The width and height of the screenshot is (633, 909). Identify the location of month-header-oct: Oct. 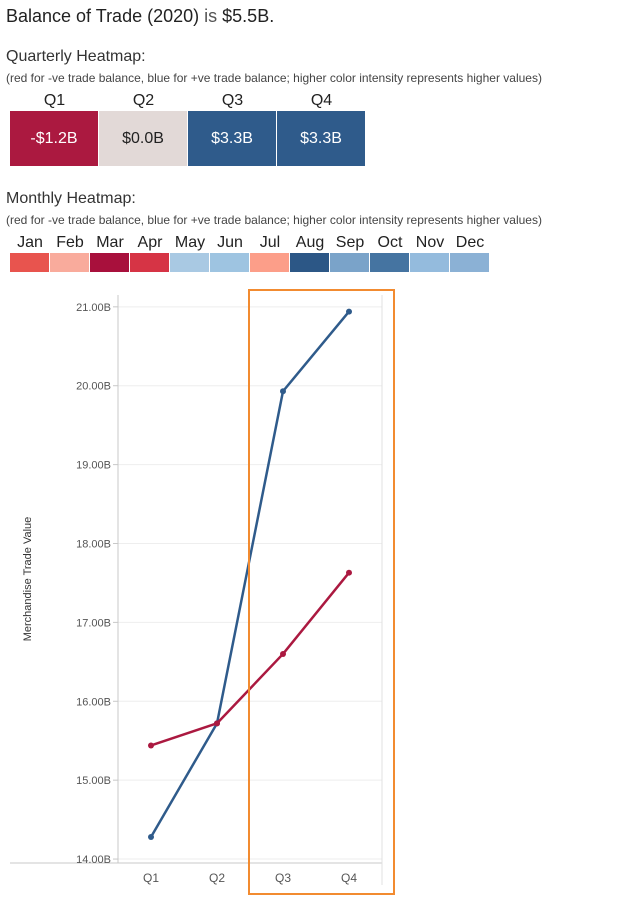
(390, 242).